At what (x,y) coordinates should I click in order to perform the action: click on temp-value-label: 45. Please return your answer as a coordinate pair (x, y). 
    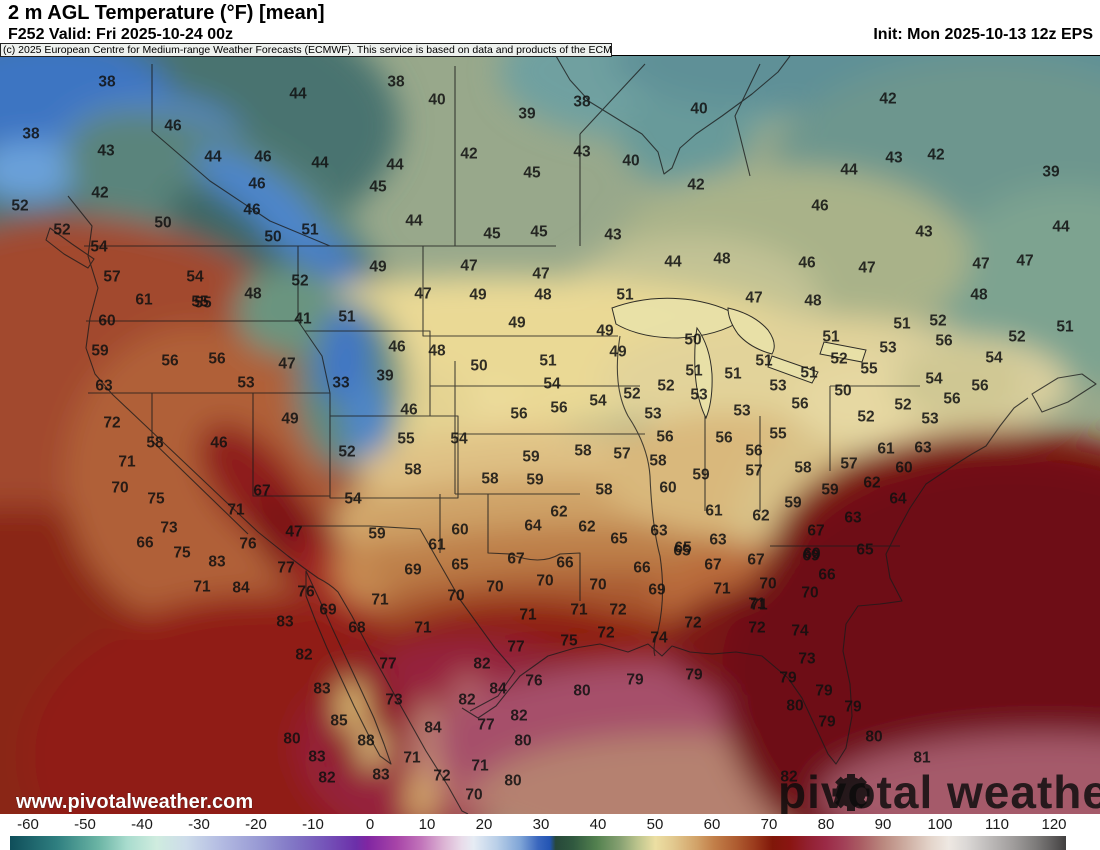
    Looking at the image, I should click on (492, 234).